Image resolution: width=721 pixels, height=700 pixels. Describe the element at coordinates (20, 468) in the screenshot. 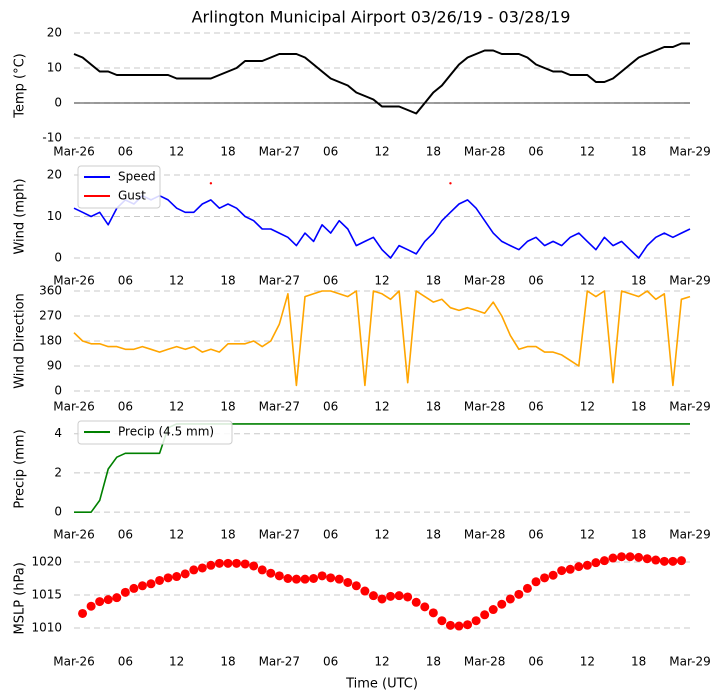

I see `y-axis-label: Precip (mm)` at that location.